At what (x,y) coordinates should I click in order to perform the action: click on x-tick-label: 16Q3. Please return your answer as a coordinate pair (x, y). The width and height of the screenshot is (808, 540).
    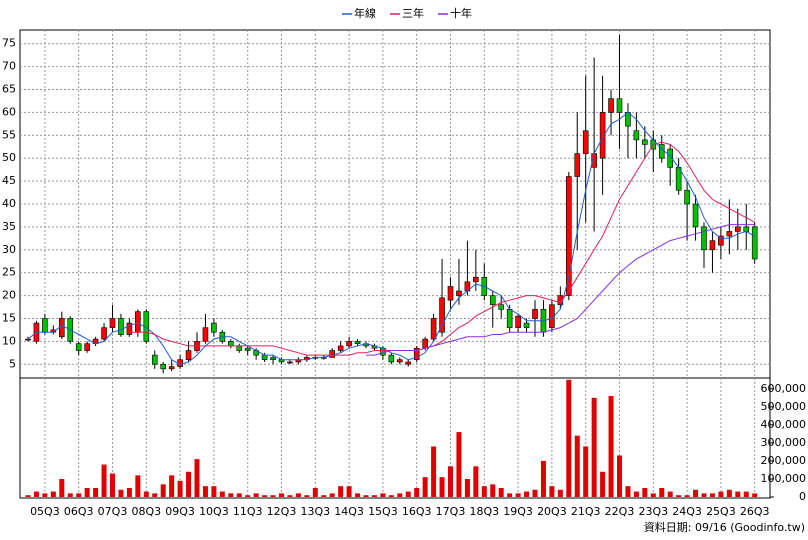
    Looking at the image, I should click on (417, 511).